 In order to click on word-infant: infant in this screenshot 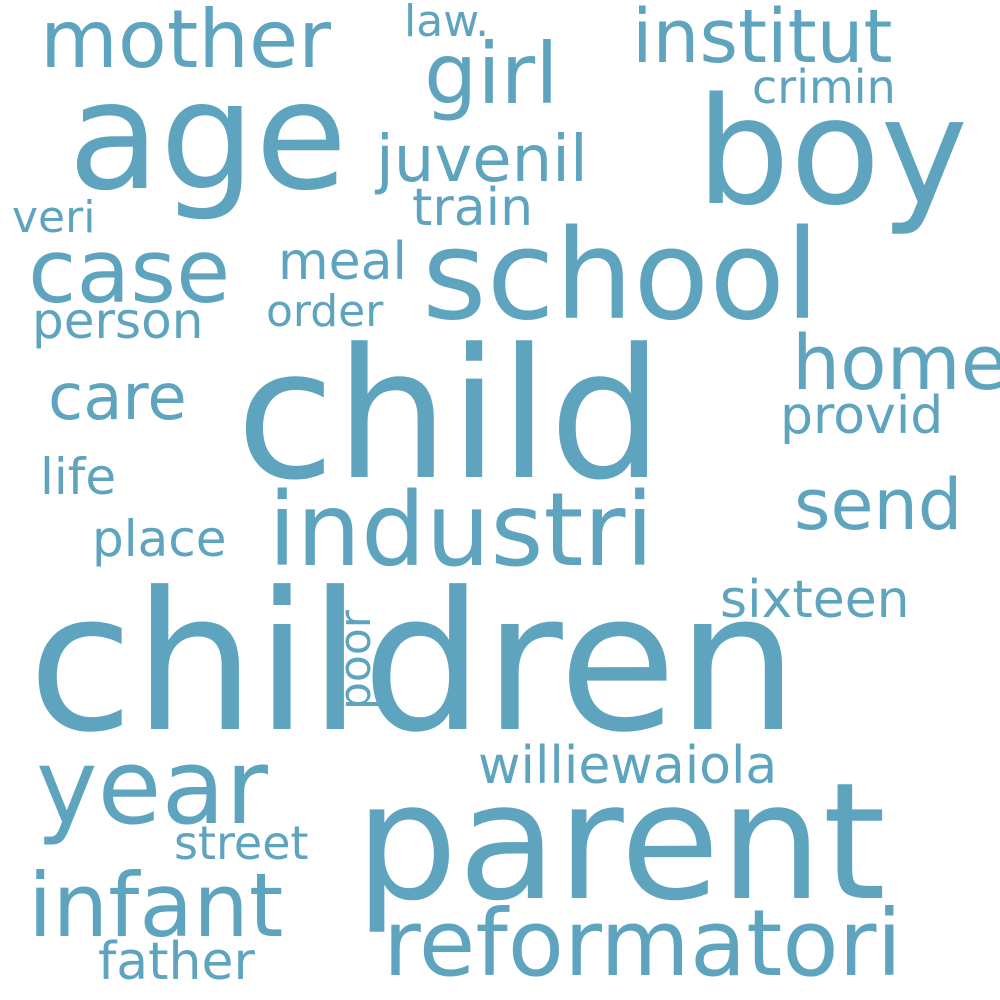, I will do `click(156, 905)`.